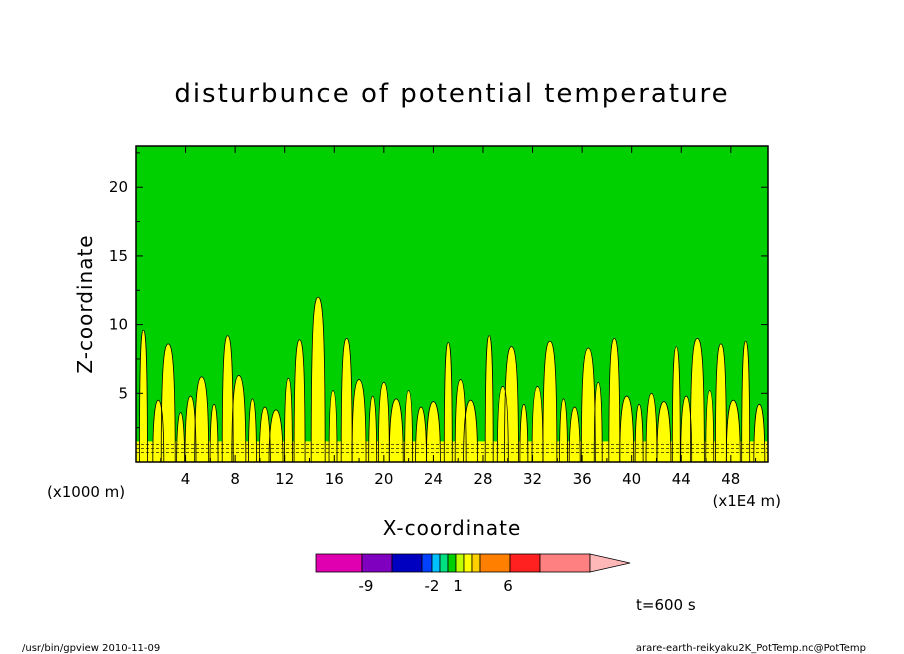 This screenshot has height=654, width=904. I want to click on x-tick-label: 36, so click(582, 479).